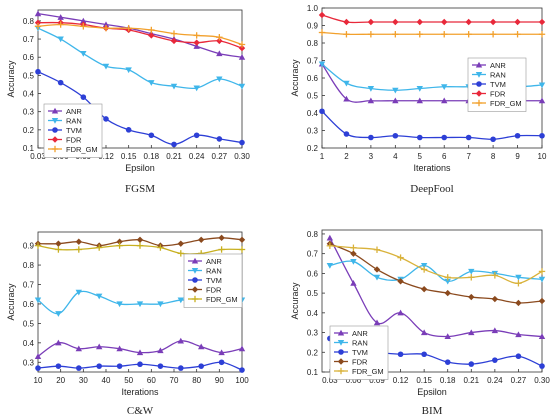  Describe the element at coordinates (174, 380) in the screenshot. I see `x-tick-label: 70` at that location.